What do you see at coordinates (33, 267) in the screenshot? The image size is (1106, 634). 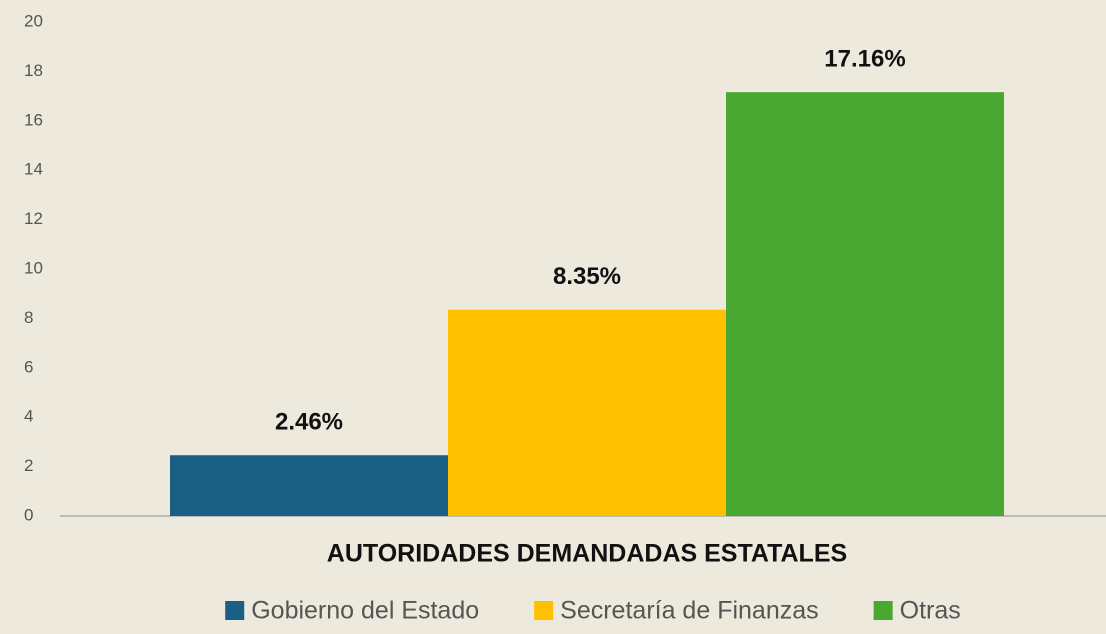 I see `y-tick-label: 10` at bounding box center [33, 267].